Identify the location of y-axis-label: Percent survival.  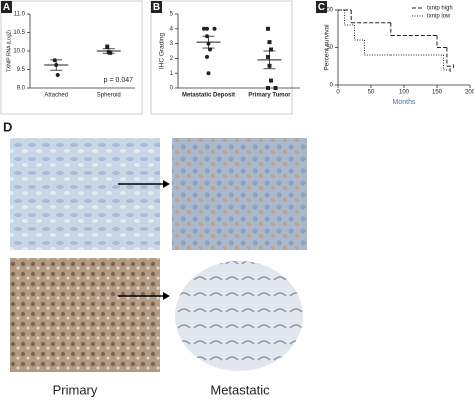
(327, 47).